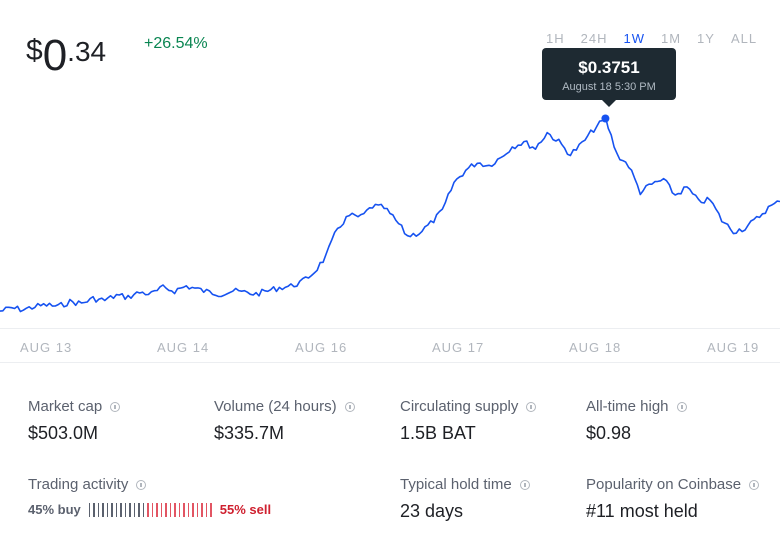 Image resolution: width=780 pixels, height=541 pixels. What do you see at coordinates (54, 509) in the screenshot?
I see `buy-percent: 45% buy` at bounding box center [54, 509].